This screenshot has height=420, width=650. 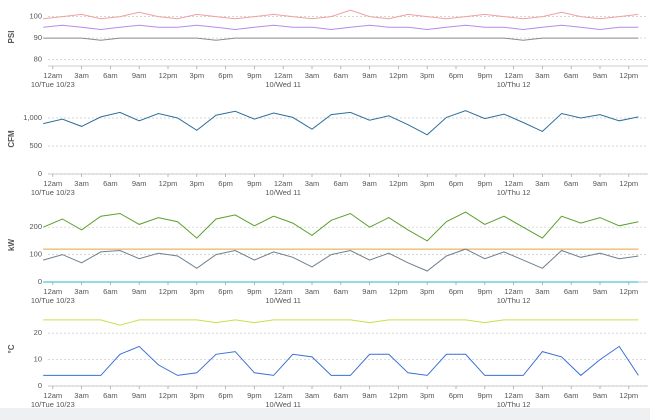 What do you see at coordinates (35, 226) in the screenshot?
I see `y-tick-label: 200` at bounding box center [35, 226].